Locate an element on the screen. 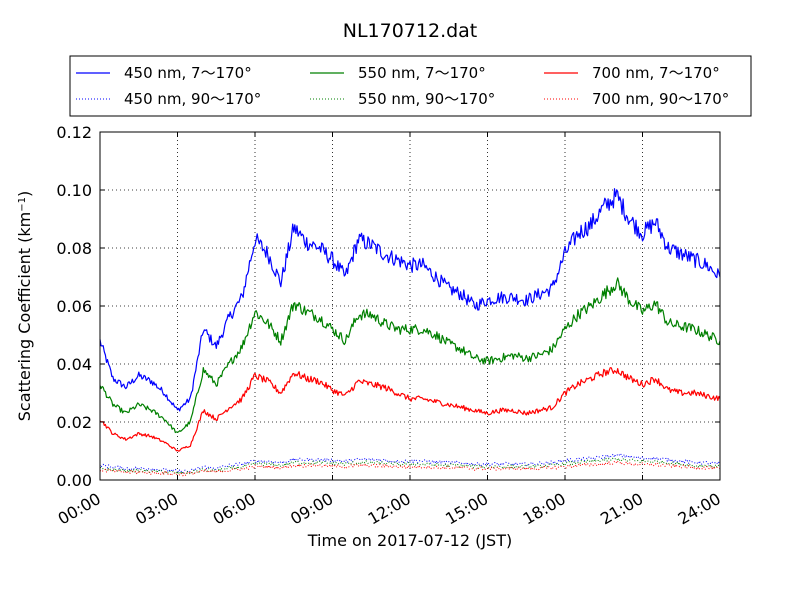  y-axis-label-close: ) is located at coordinates (24, 194).